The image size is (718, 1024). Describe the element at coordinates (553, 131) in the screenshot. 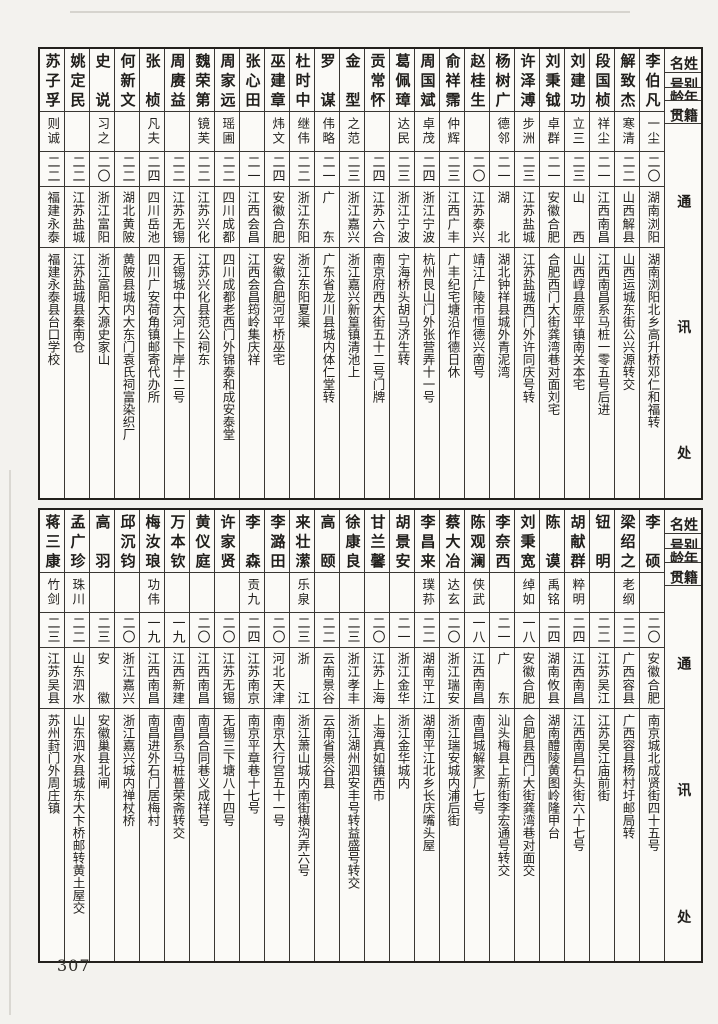

I see `alias-cell-text: 卓群` at that location.